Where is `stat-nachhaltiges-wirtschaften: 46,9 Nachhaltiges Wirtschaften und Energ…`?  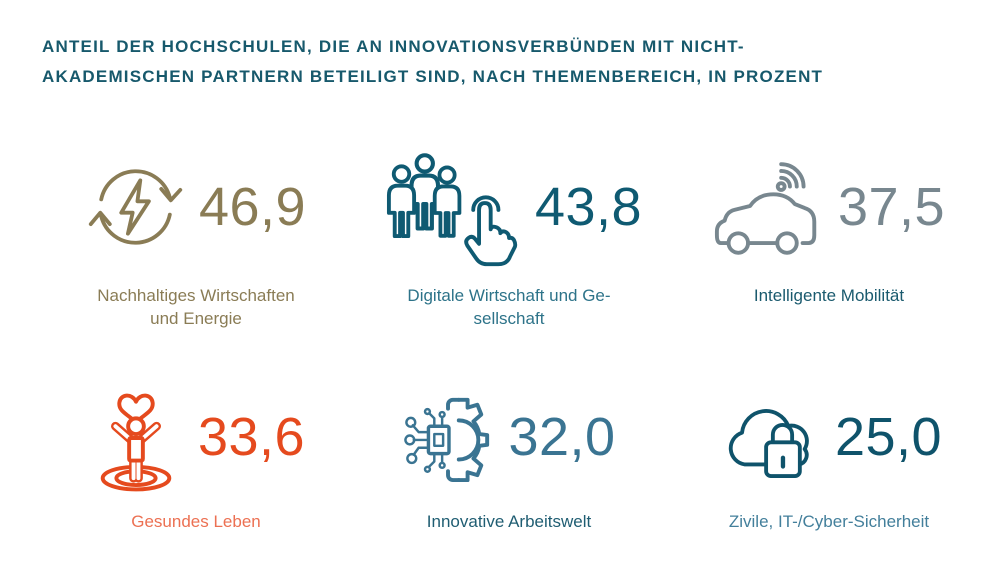
stat-nachhaltiges-wirtschaften: 46,9 Nachhaltiges Wirtschaften und Energ… is located at coordinates (196, 236).